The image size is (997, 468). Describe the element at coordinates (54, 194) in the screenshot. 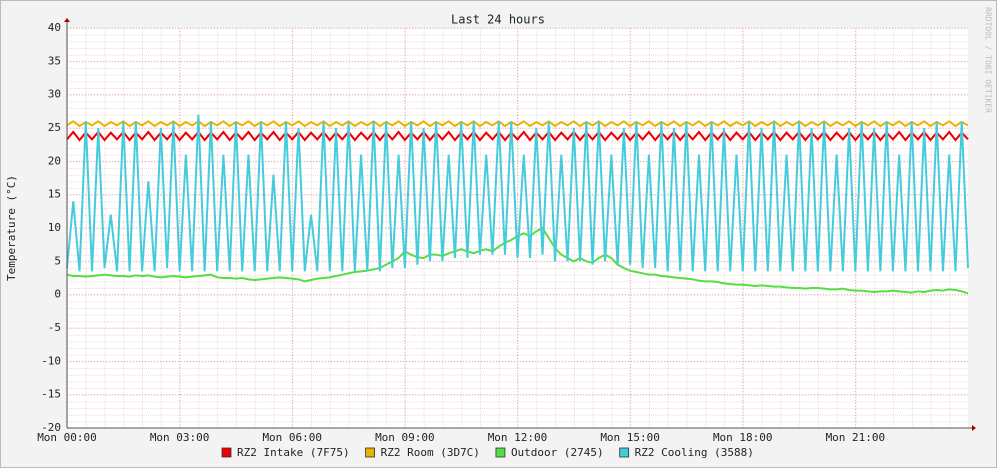

I see `y-tick-label: 15` at that location.